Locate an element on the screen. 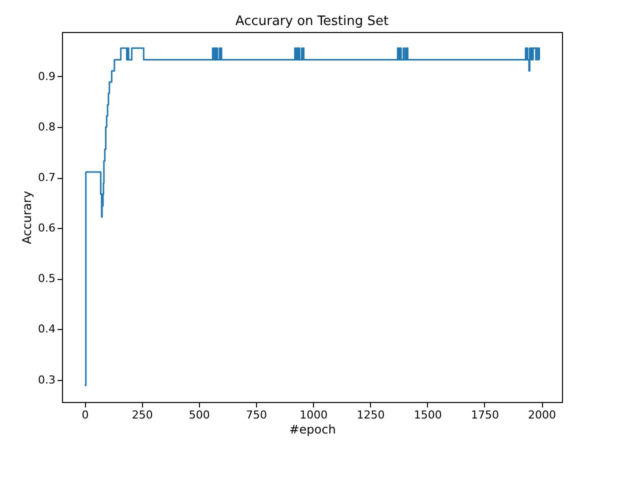 The width and height of the screenshot is (640, 480). x-tick-label: 250 is located at coordinates (142, 415).